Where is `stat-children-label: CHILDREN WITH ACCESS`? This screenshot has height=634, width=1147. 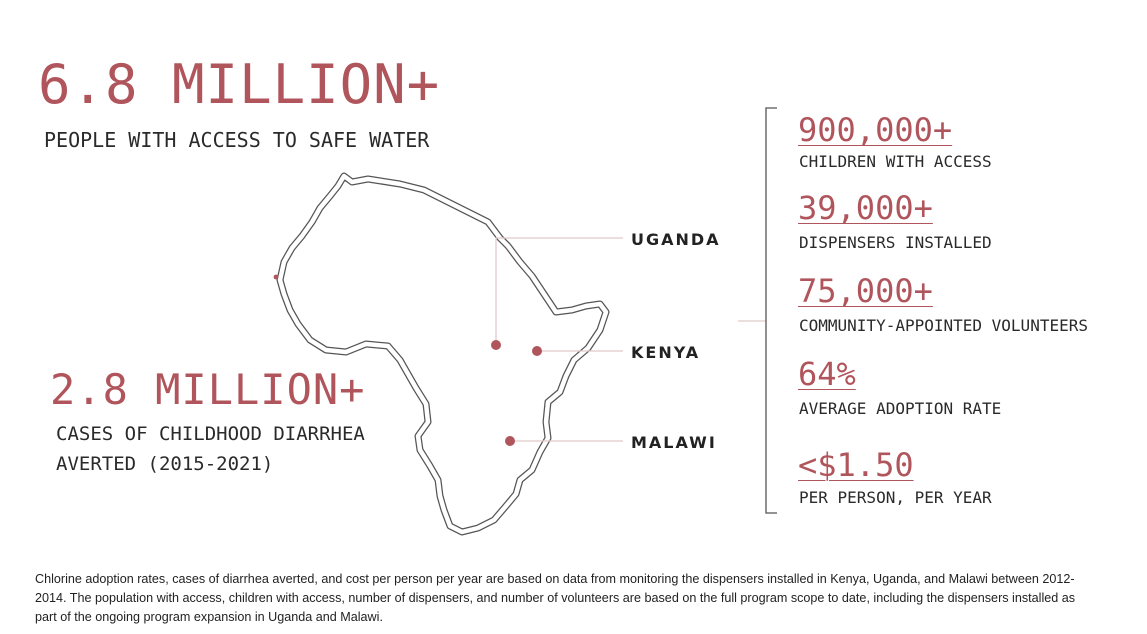 stat-children-label: CHILDREN WITH ACCESS is located at coordinates (895, 161).